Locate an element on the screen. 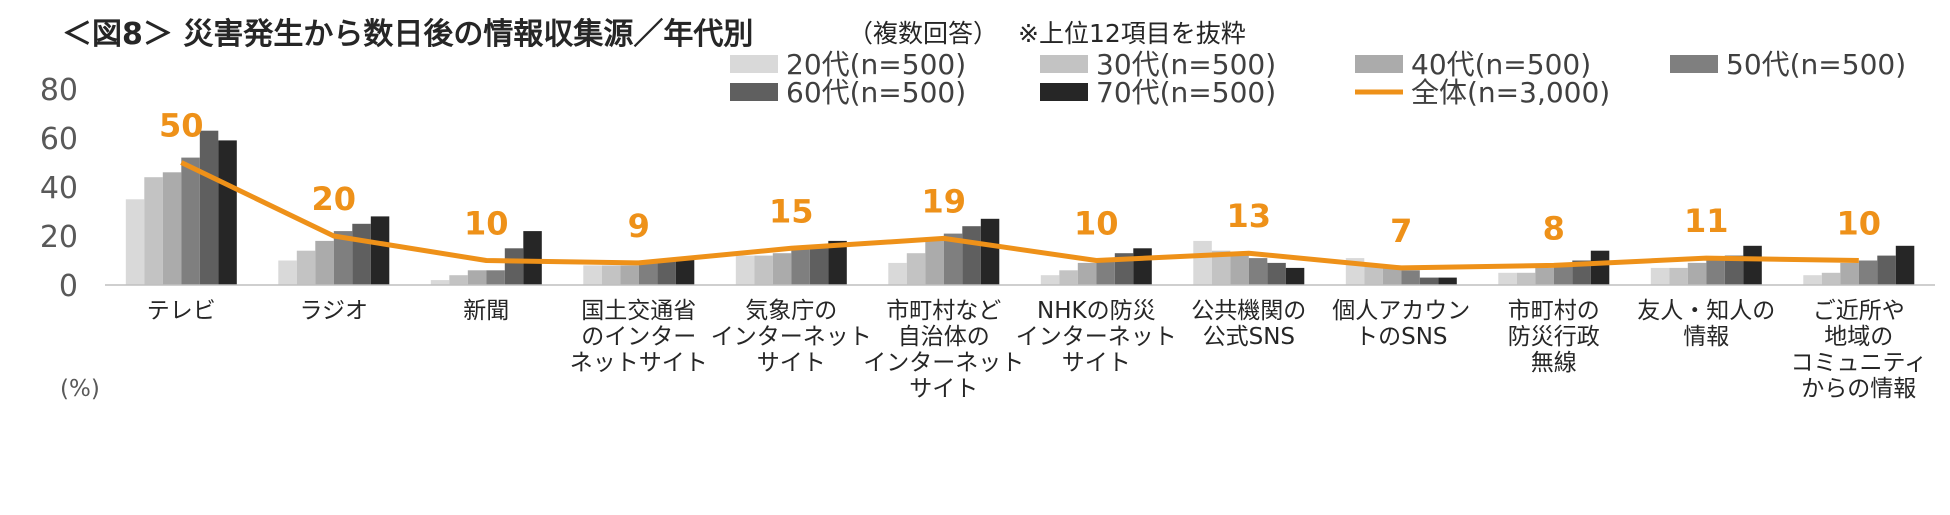 This screenshot has width=1950, height=515. category-label-line: 地域の is located at coordinates (1858, 337).